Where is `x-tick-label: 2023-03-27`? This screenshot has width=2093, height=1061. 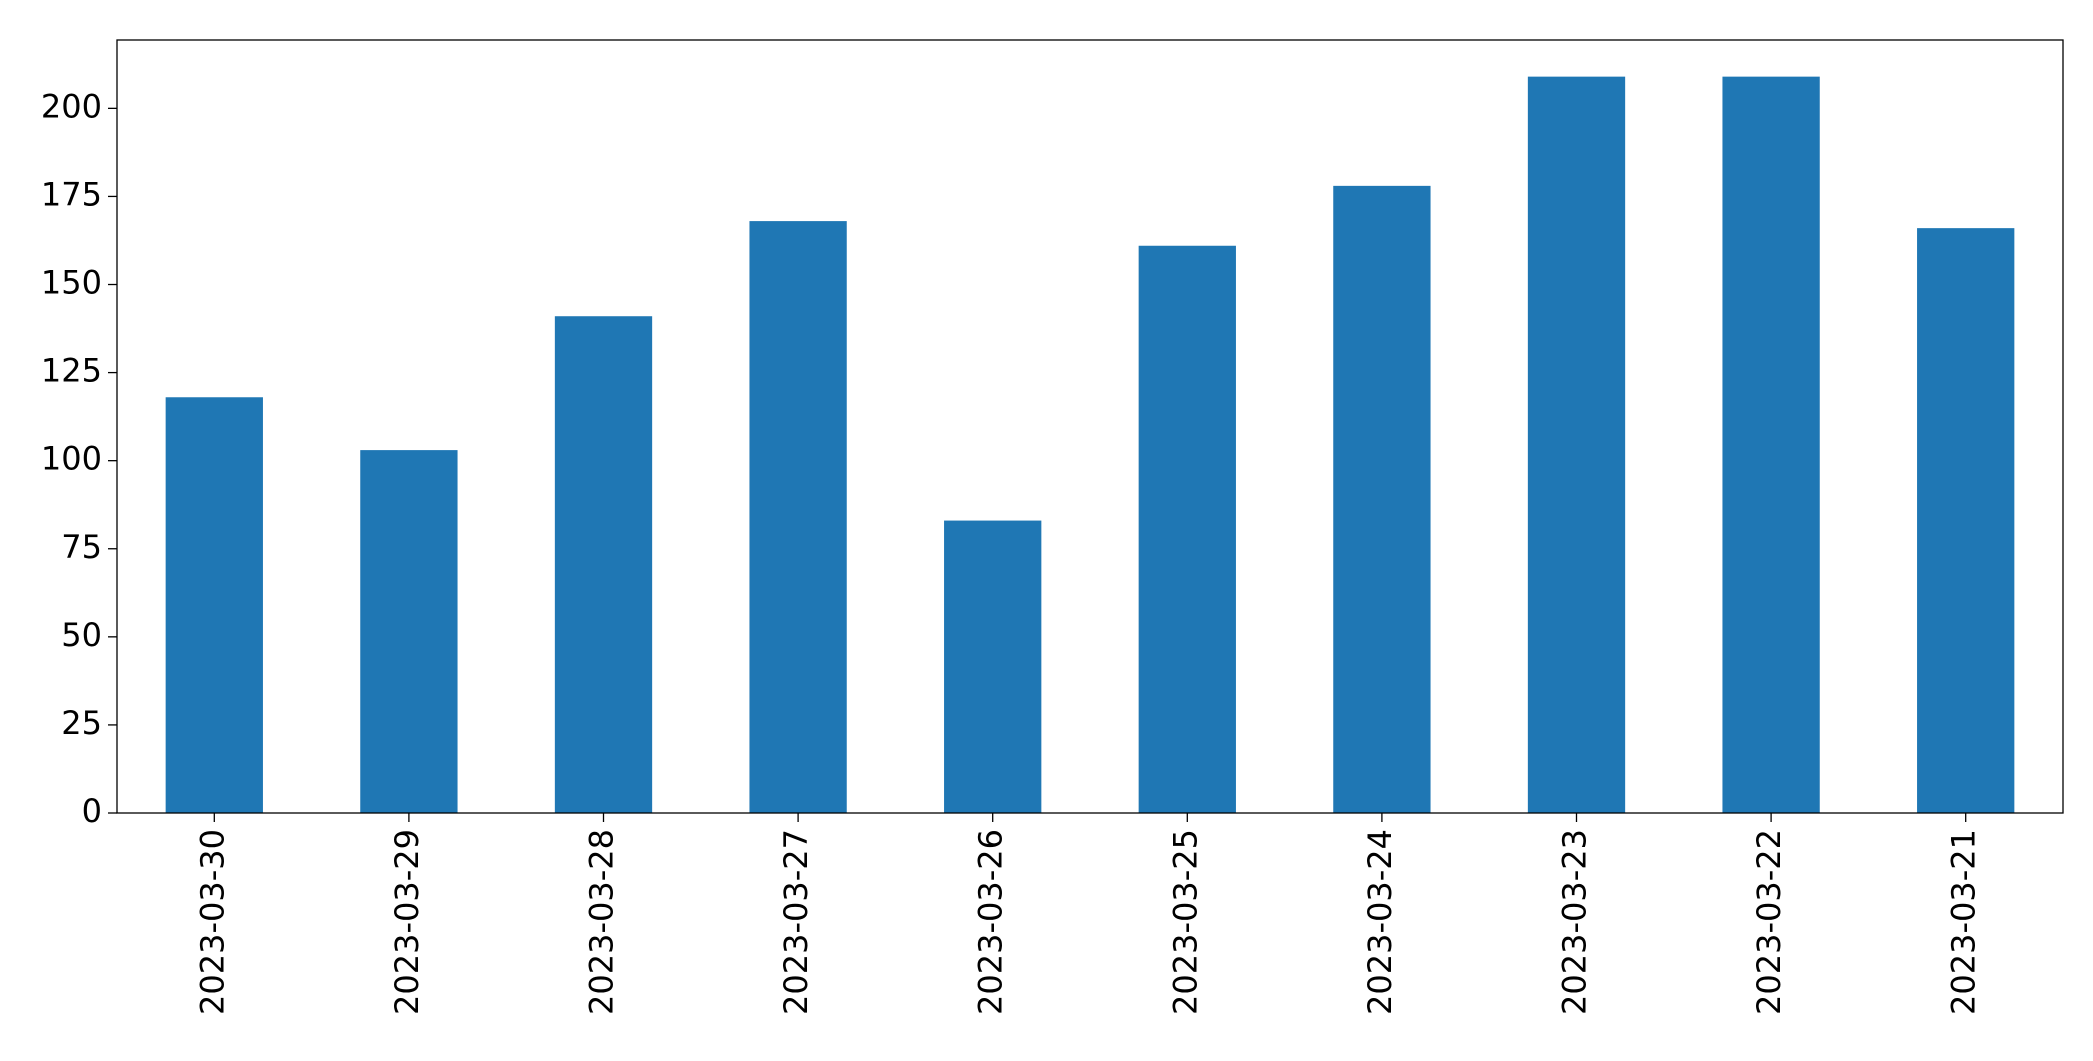
x-tick-label: 2023-03-27 is located at coordinates (796, 922).